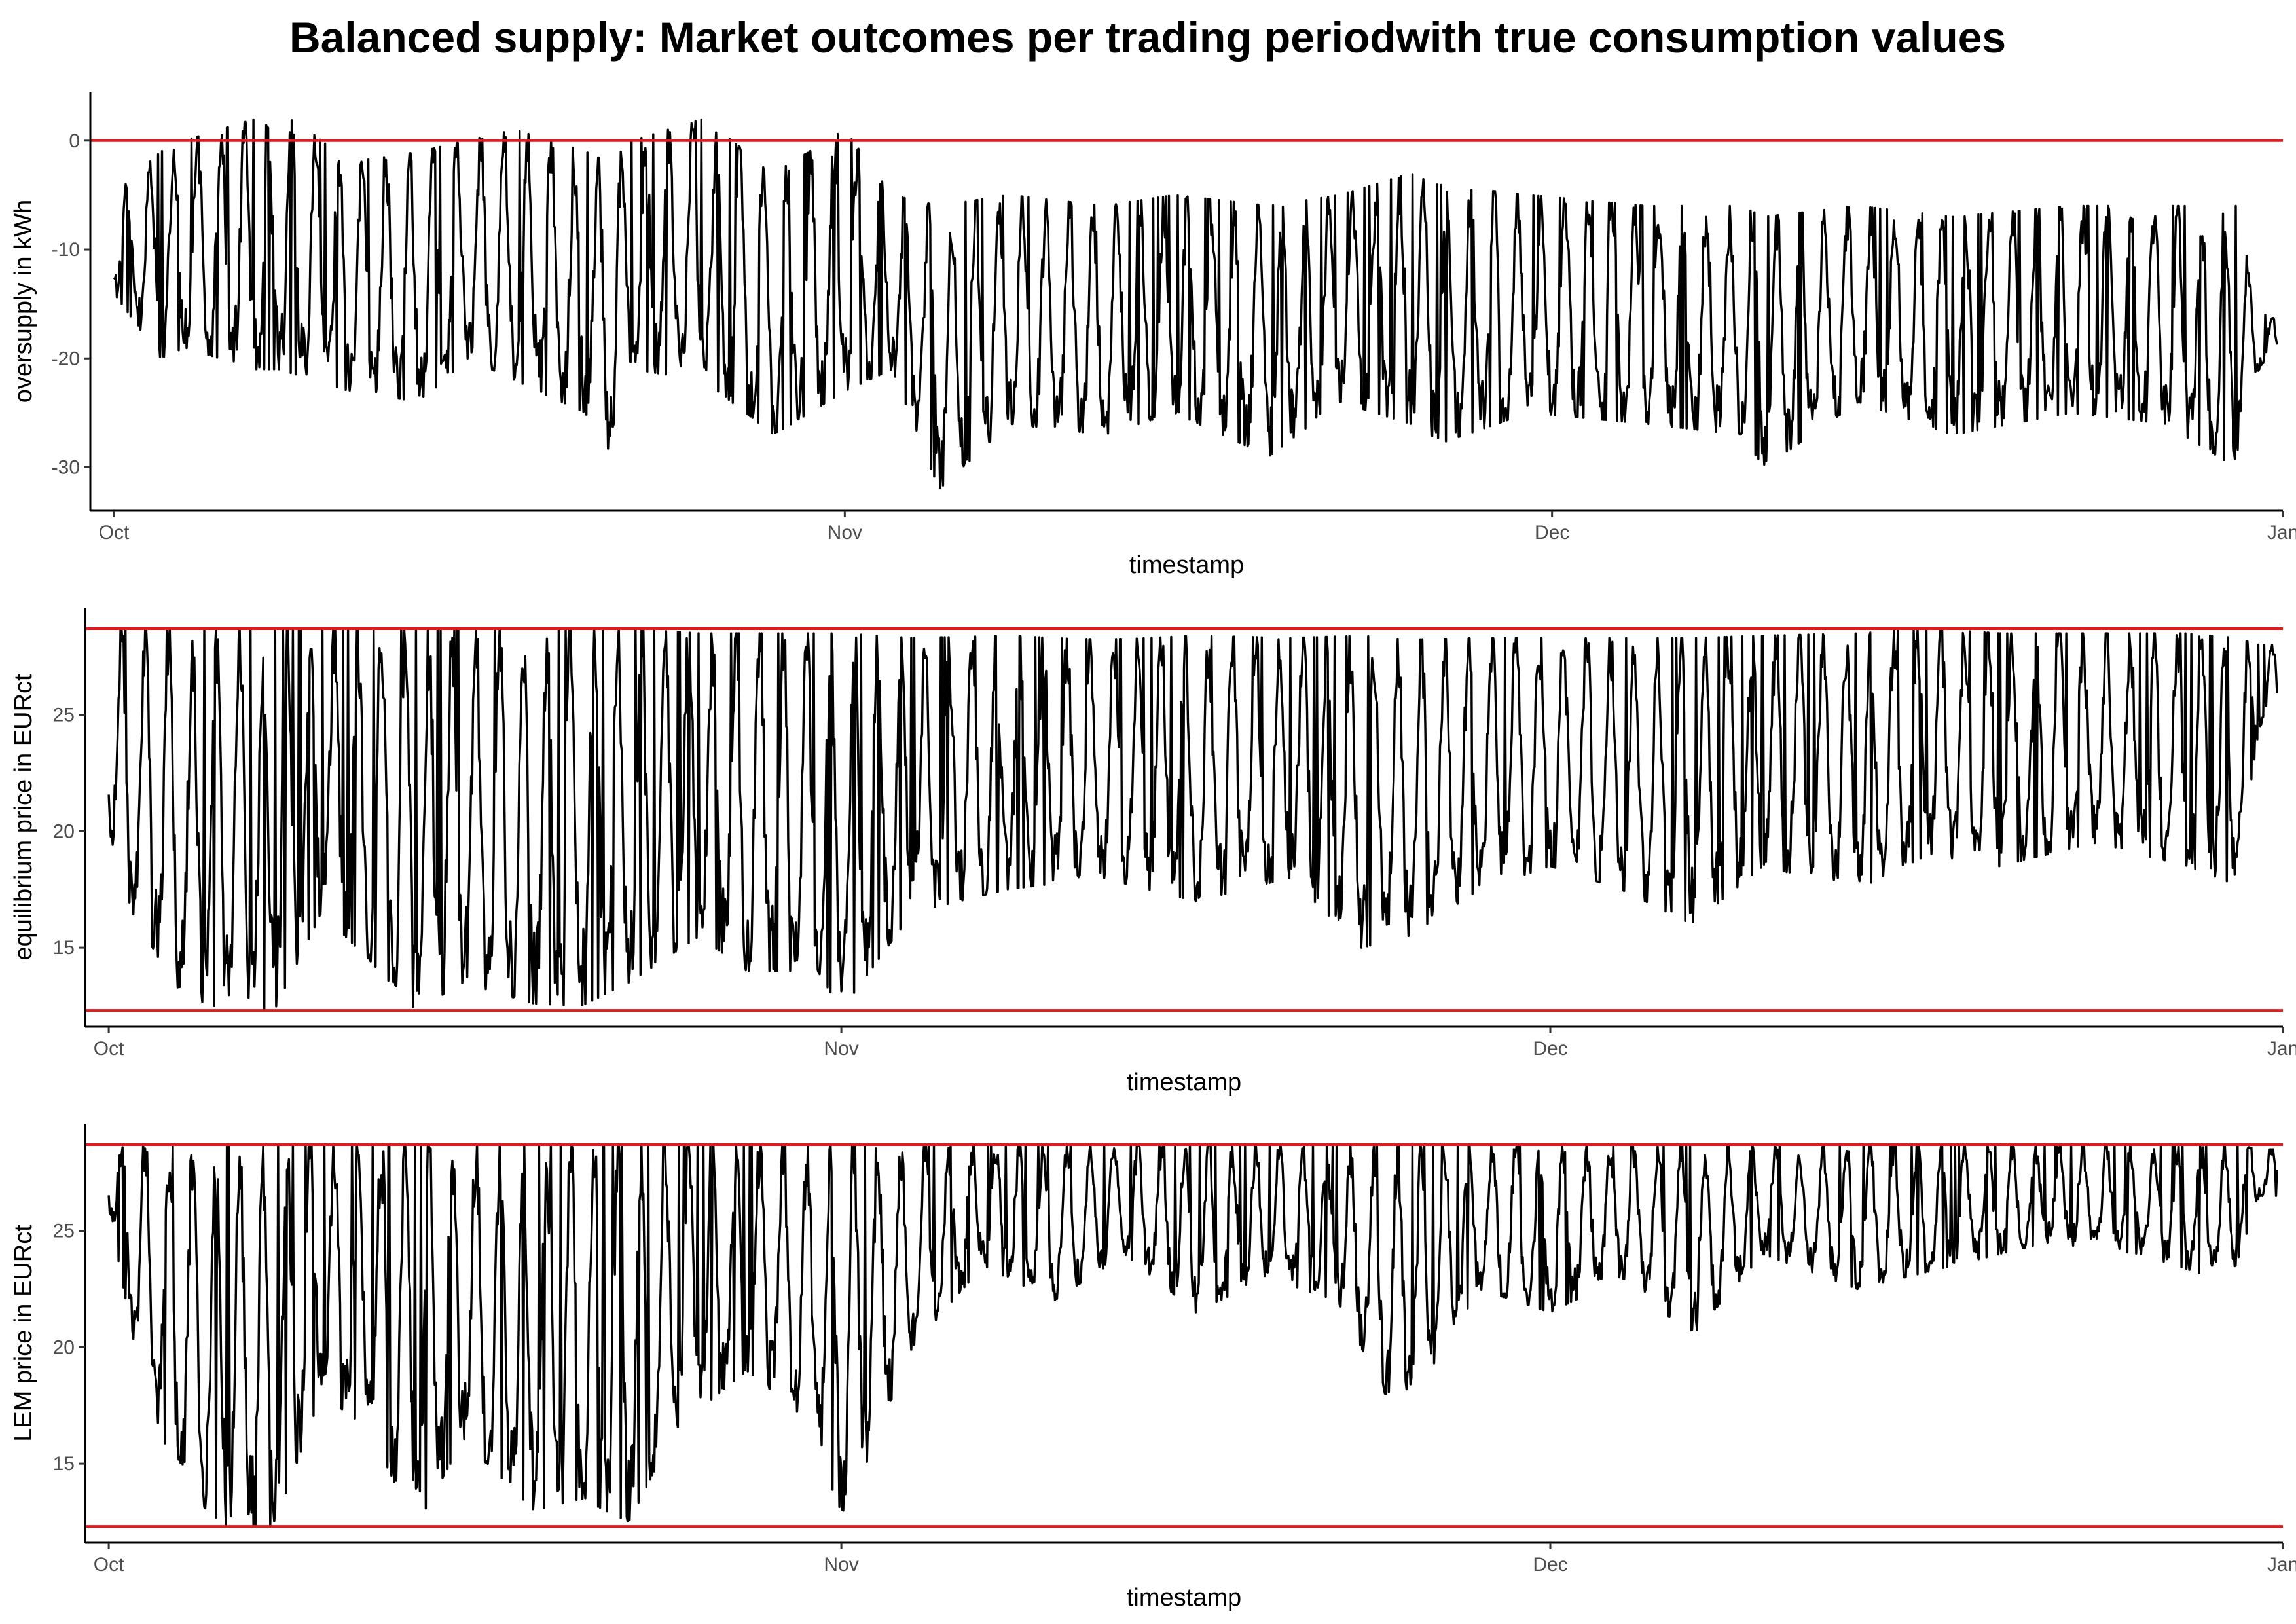 This screenshot has width=2296, height=1624. Describe the element at coordinates (23, 301) in the screenshot. I see `y-axis-title: oversupply in kWh` at that location.